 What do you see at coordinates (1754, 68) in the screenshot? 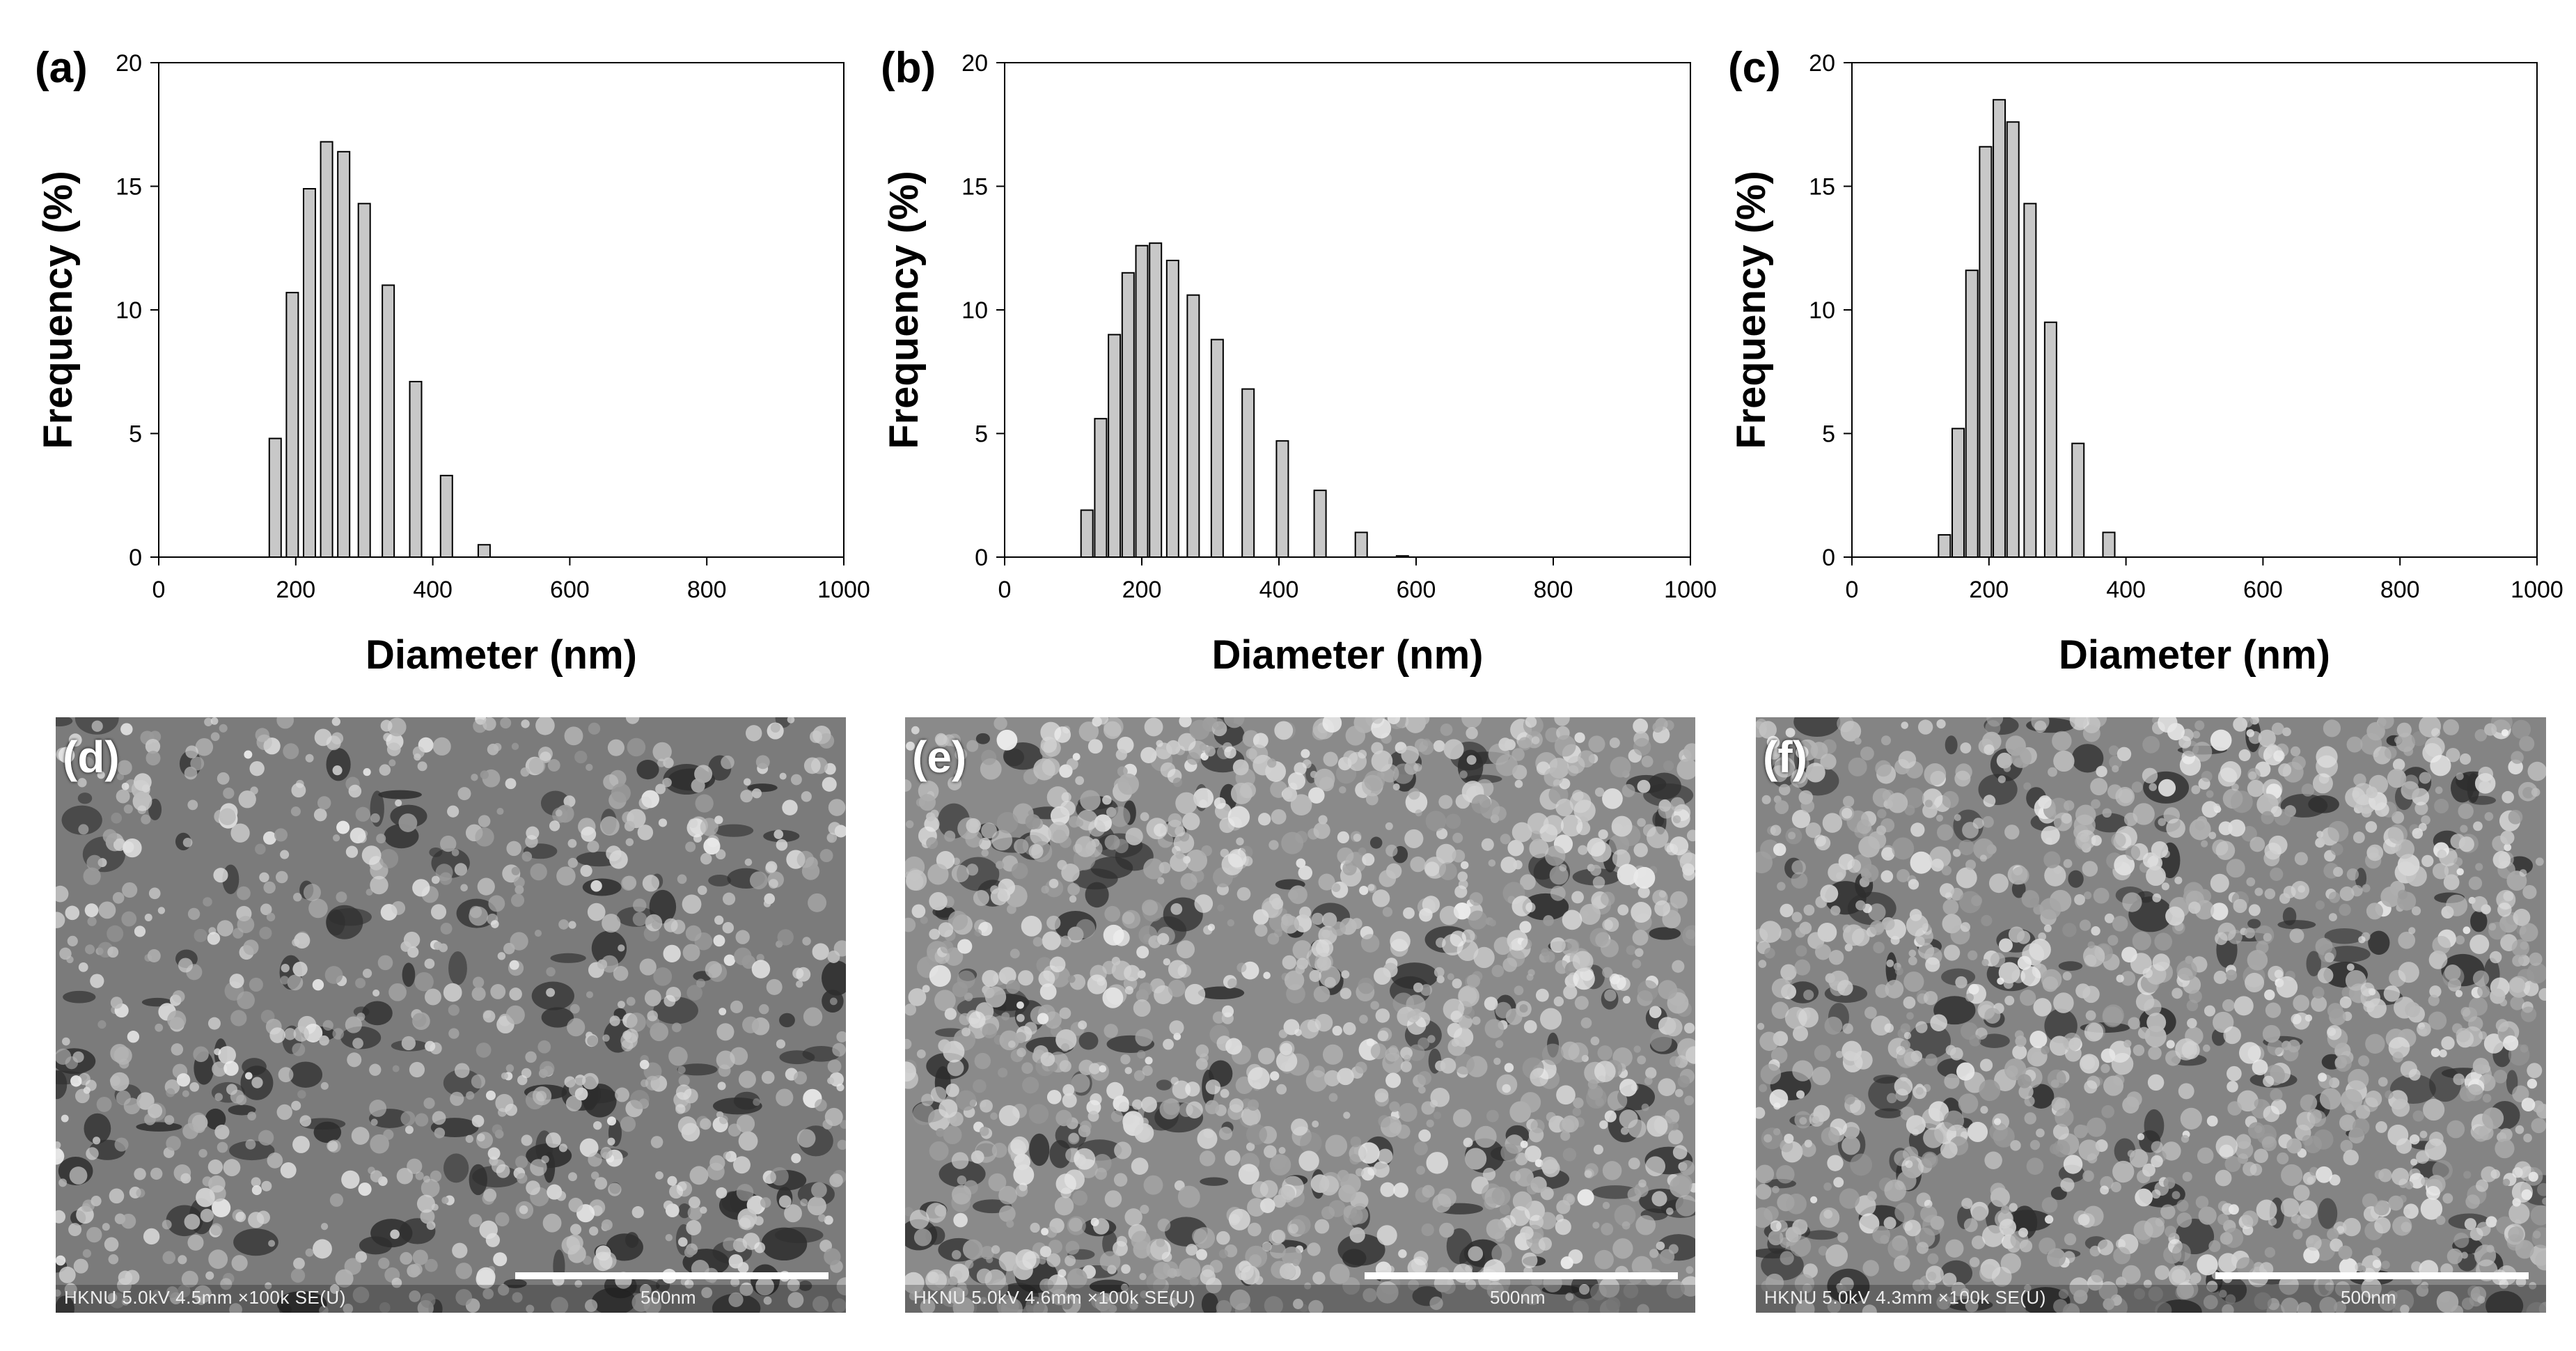
I see `panel-label: (c)` at bounding box center [1754, 68].